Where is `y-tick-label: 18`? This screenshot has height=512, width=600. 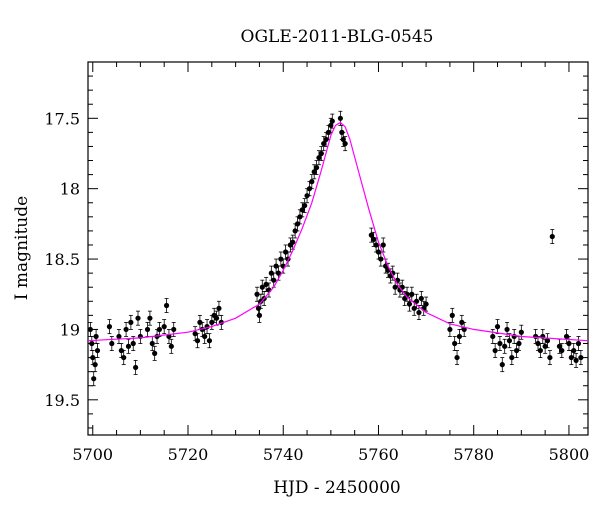
y-tick-label: 18 is located at coordinates (70, 189).